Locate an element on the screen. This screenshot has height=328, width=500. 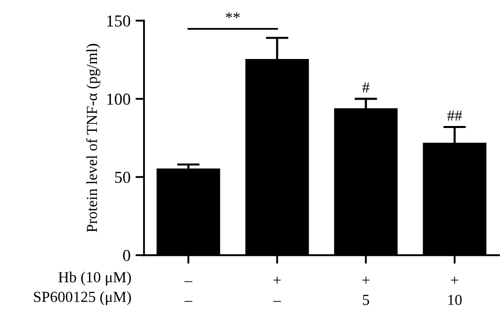
x-tick-label: + – is located at coordinates (277, 289).